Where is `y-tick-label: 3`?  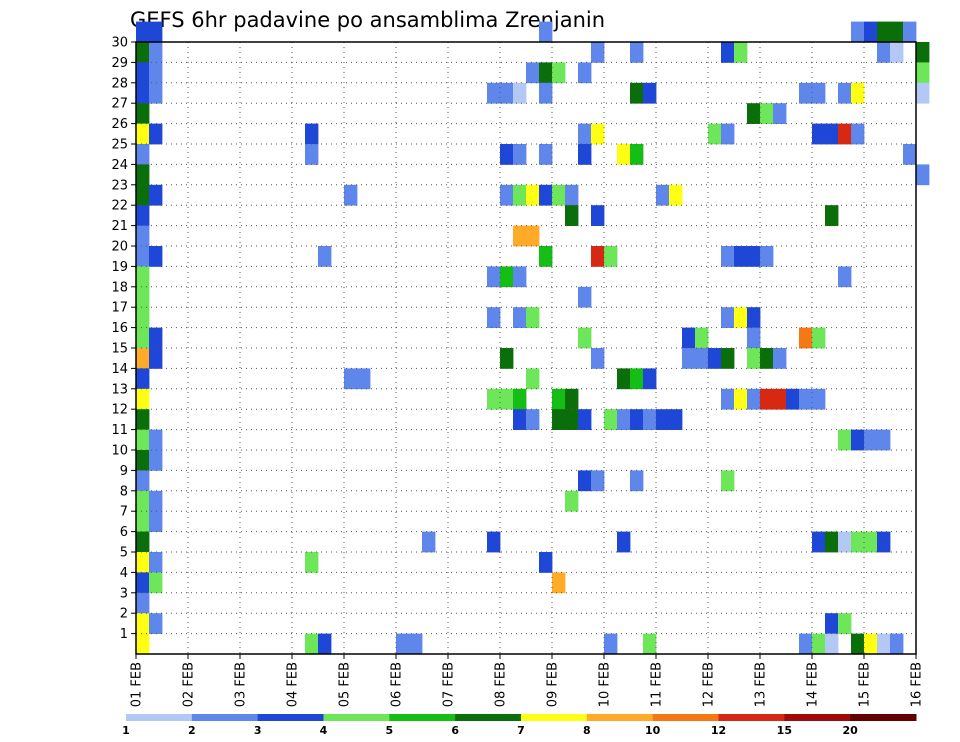 y-tick-label: 3 is located at coordinates (124, 593).